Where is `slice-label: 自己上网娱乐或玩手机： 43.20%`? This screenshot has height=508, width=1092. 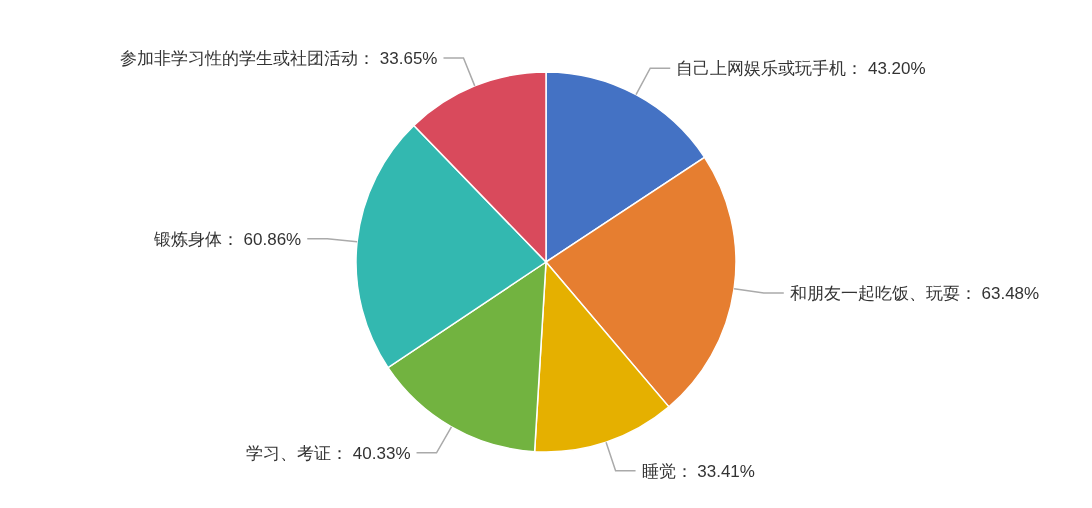 slice-label: 自己上网娱乐或玩手机： 43.20% is located at coordinates (801, 69).